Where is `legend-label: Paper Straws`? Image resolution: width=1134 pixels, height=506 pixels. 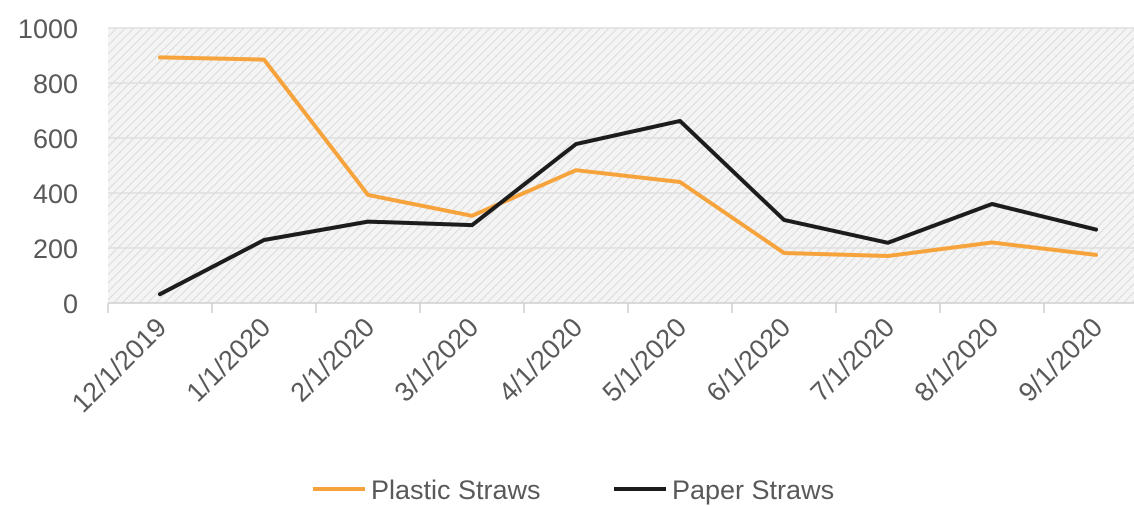 legend-label: Paper Straws is located at coordinates (753, 490).